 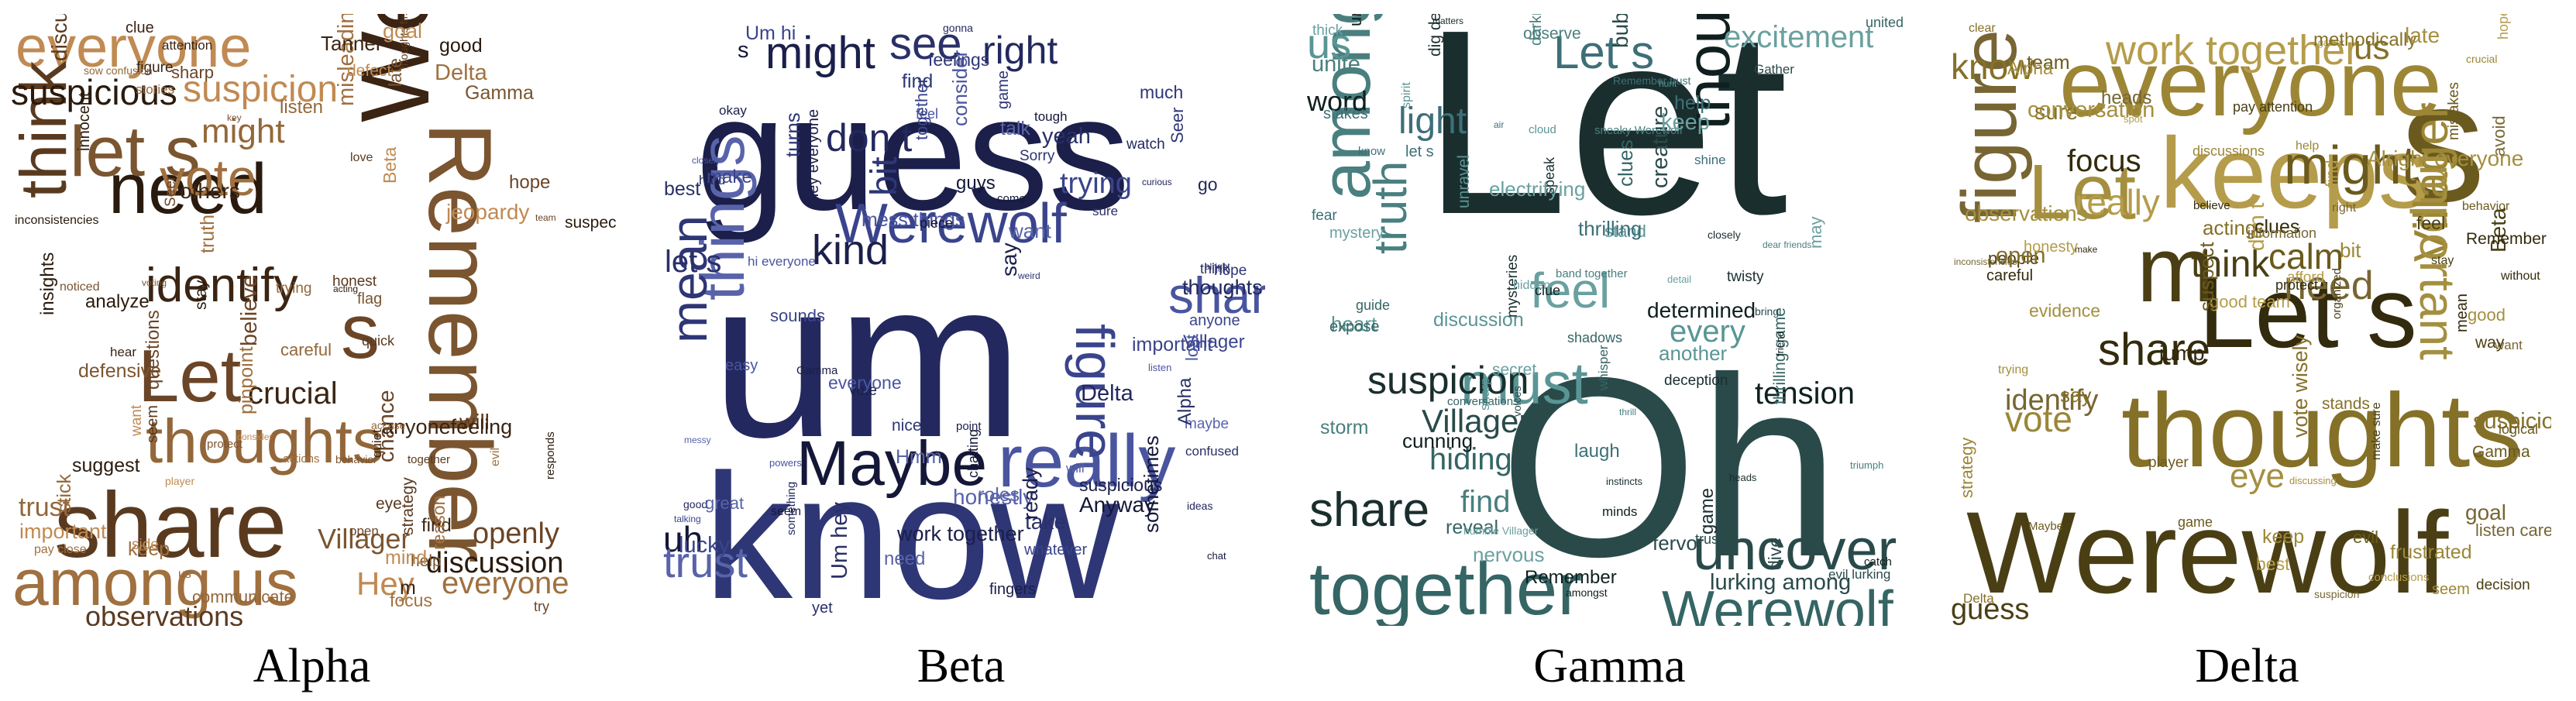 I want to click on cloud-word: air, so click(x=1499, y=124).